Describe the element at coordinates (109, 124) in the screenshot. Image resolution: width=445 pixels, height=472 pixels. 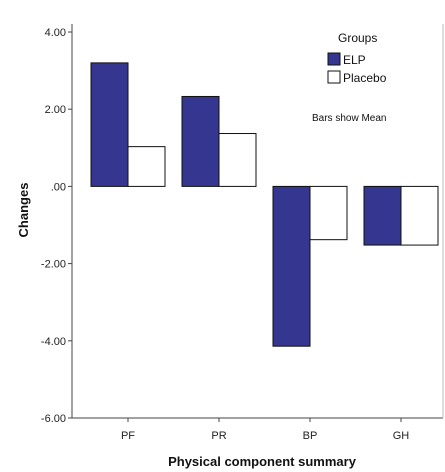
I see `bar-elp-pf` at that location.